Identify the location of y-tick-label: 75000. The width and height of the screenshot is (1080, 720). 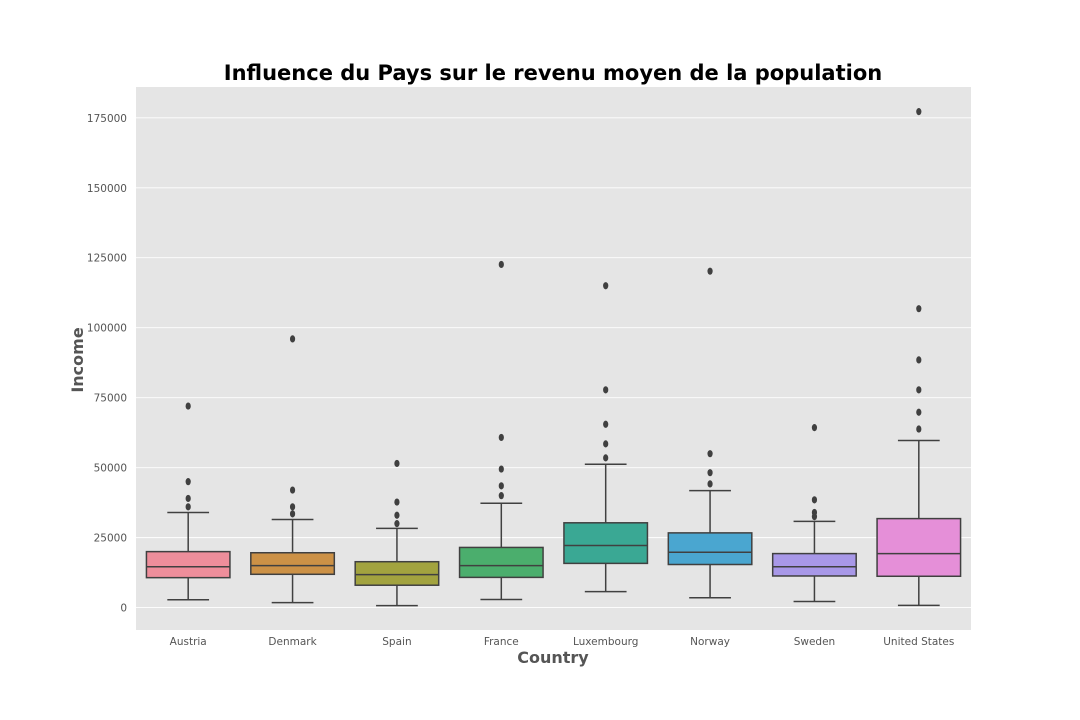
(110, 399).